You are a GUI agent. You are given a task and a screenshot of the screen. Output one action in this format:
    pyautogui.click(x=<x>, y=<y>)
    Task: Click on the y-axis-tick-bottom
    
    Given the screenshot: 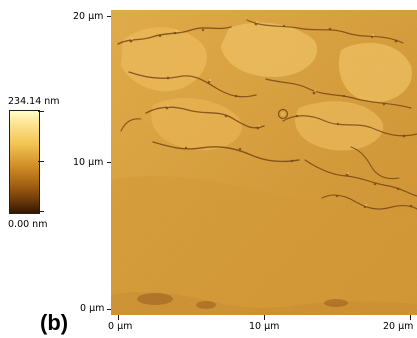 What is the action you would take?
    pyautogui.click(x=109, y=309)
    